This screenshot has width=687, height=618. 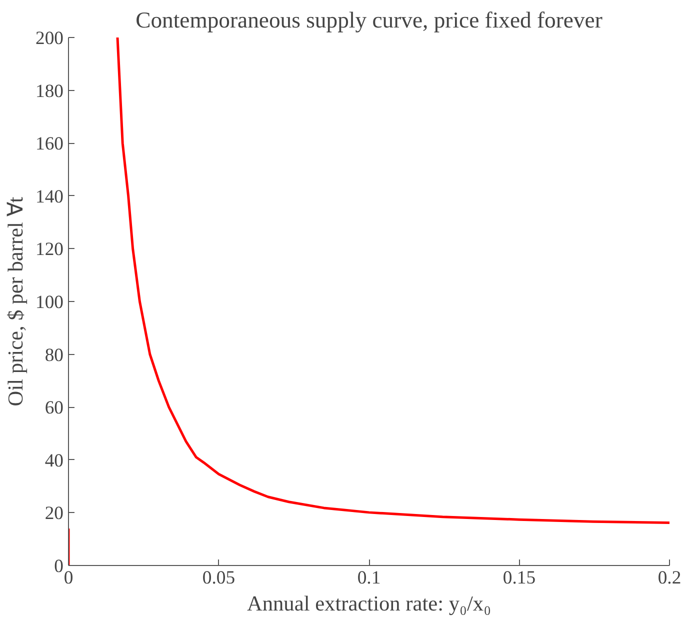 What do you see at coordinates (54, 513) in the screenshot?
I see `y-tick-label: 20` at bounding box center [54, 513].